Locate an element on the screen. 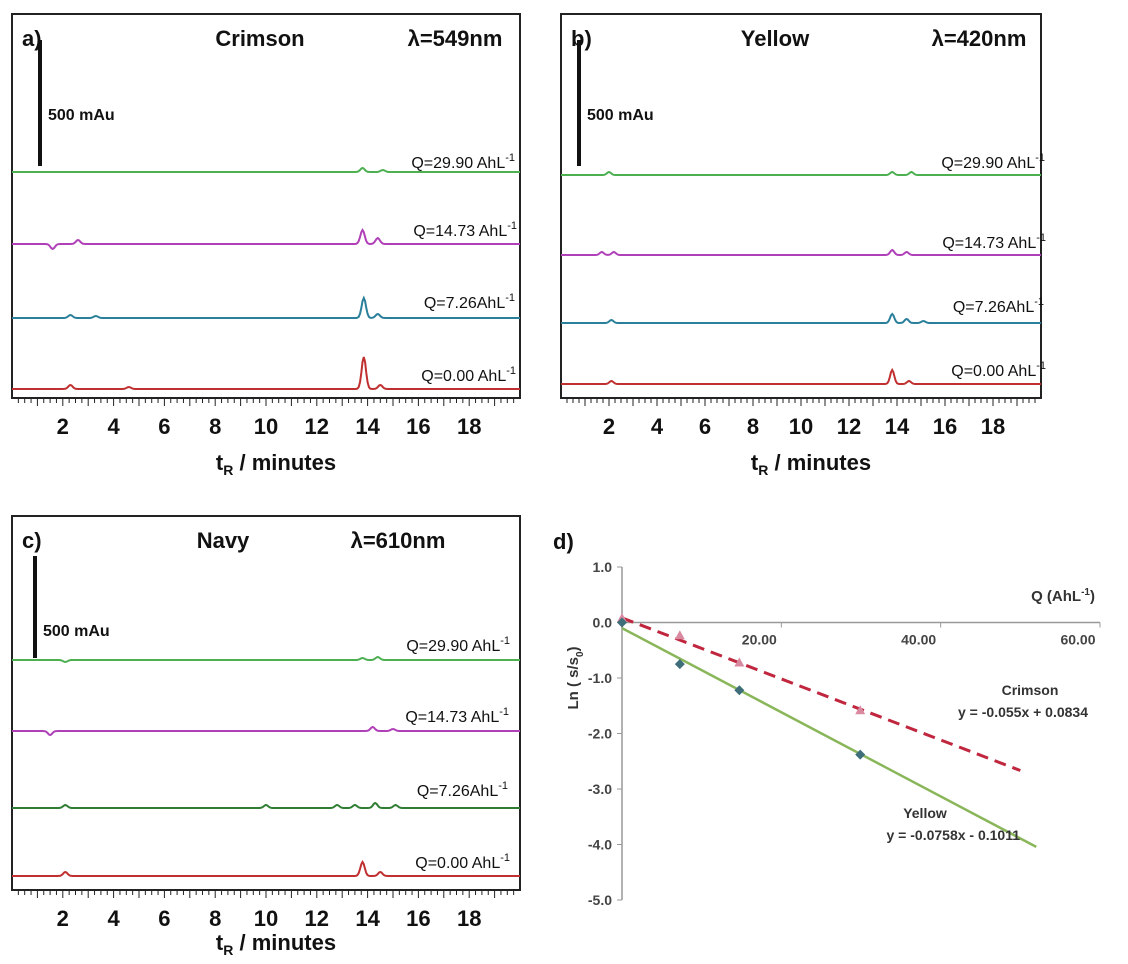 Image resolution: width=1128 pixels, height=964 pixels. y-tick-label: -4.0 is located at coordinates (600, 845).